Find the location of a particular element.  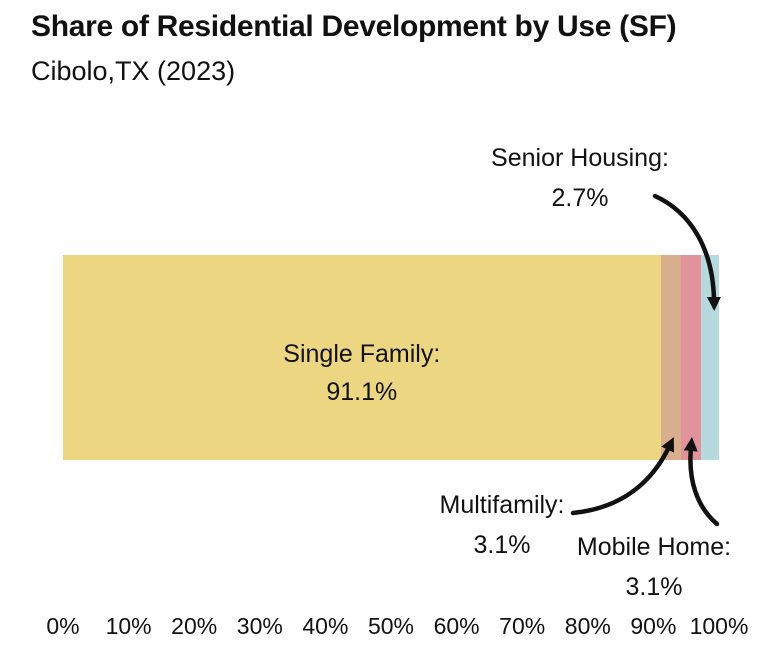

callout-senior-housing-label: Senior Housing: is located at coordinates (580, 158).